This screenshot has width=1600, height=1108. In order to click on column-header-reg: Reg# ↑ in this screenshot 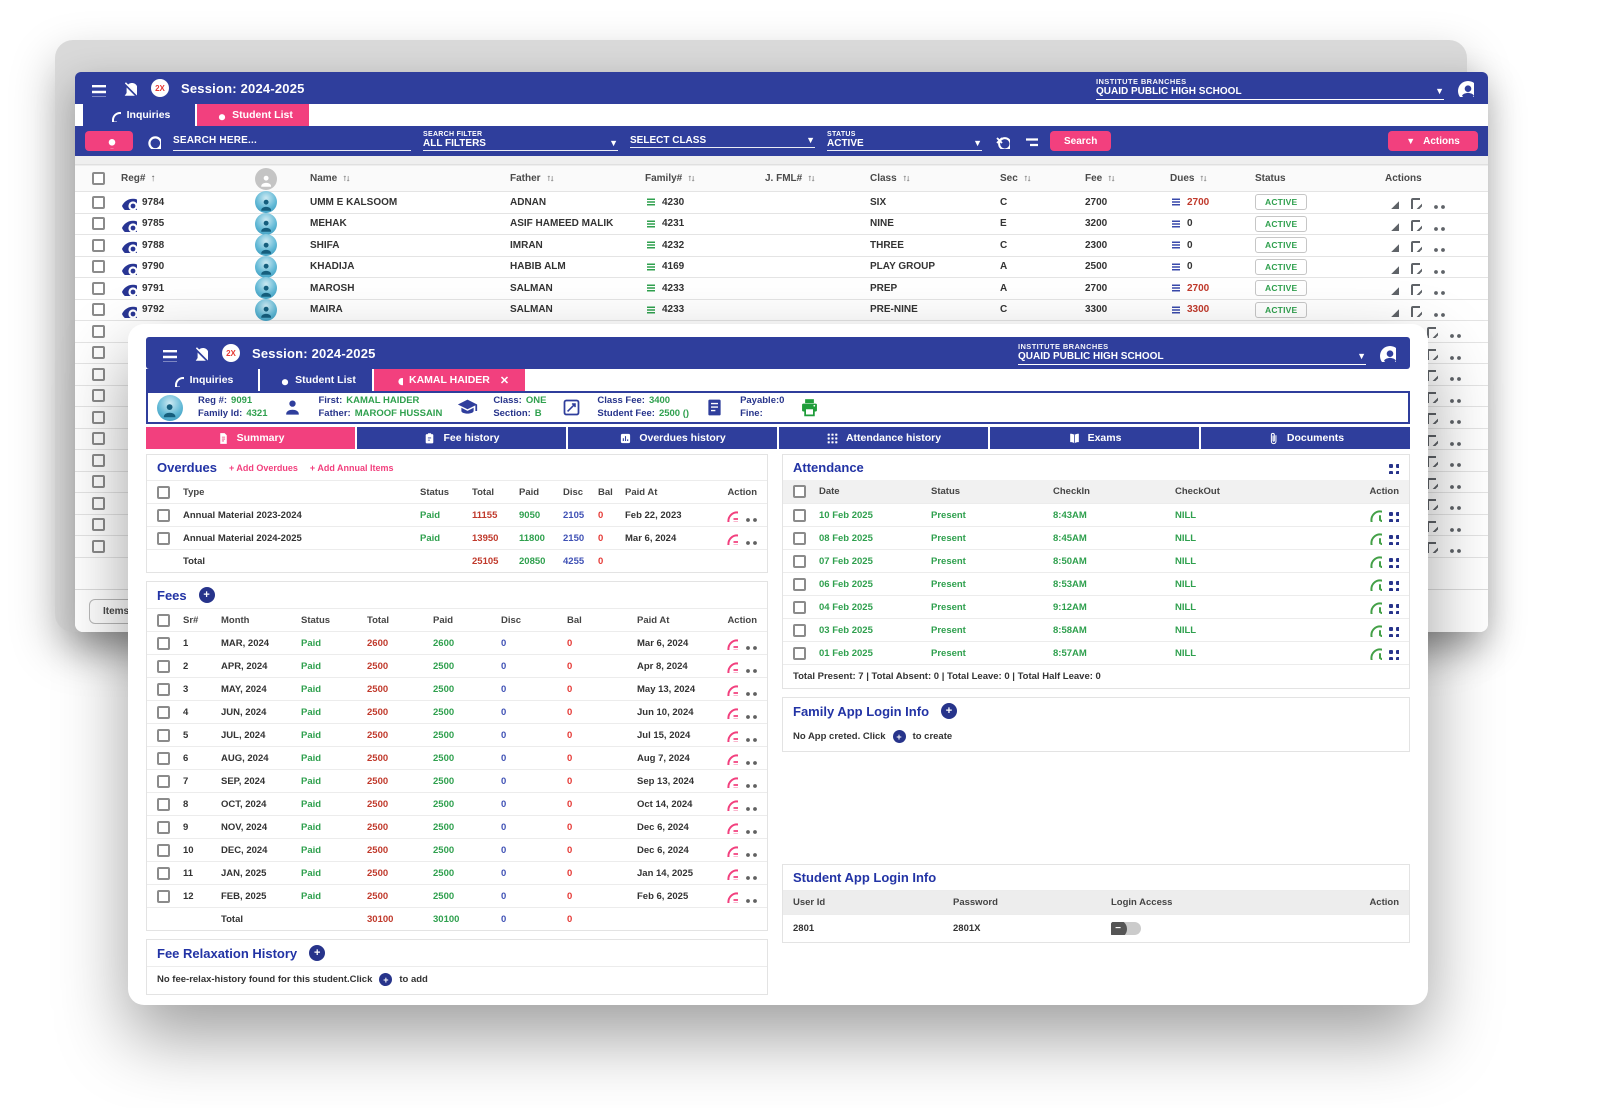, I will do `click(138, 178)`.